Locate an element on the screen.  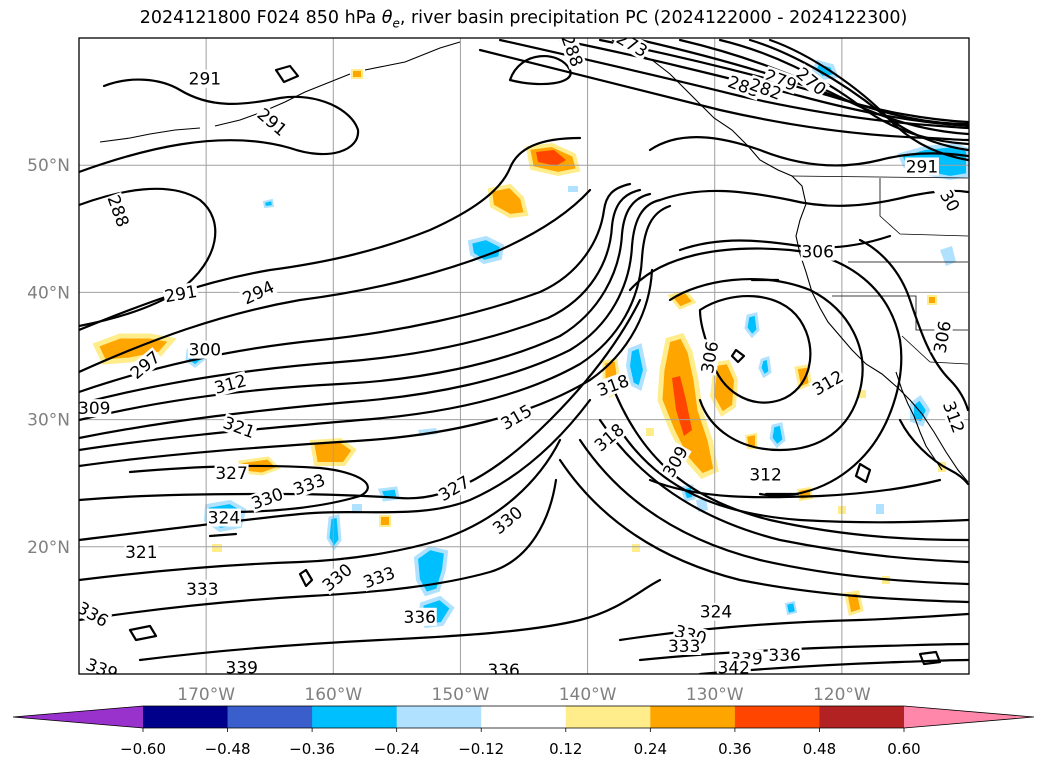
theta-symbol: θ is located at coordinates (387, 18).